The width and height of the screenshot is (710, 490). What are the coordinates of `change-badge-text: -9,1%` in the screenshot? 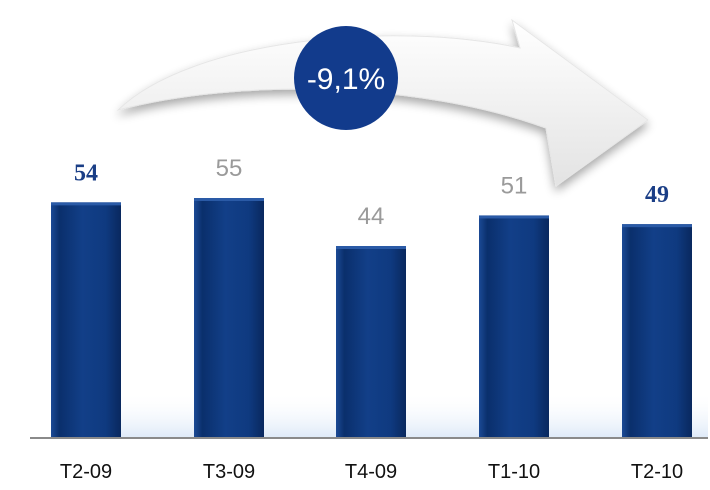 It's located at (346, 79).